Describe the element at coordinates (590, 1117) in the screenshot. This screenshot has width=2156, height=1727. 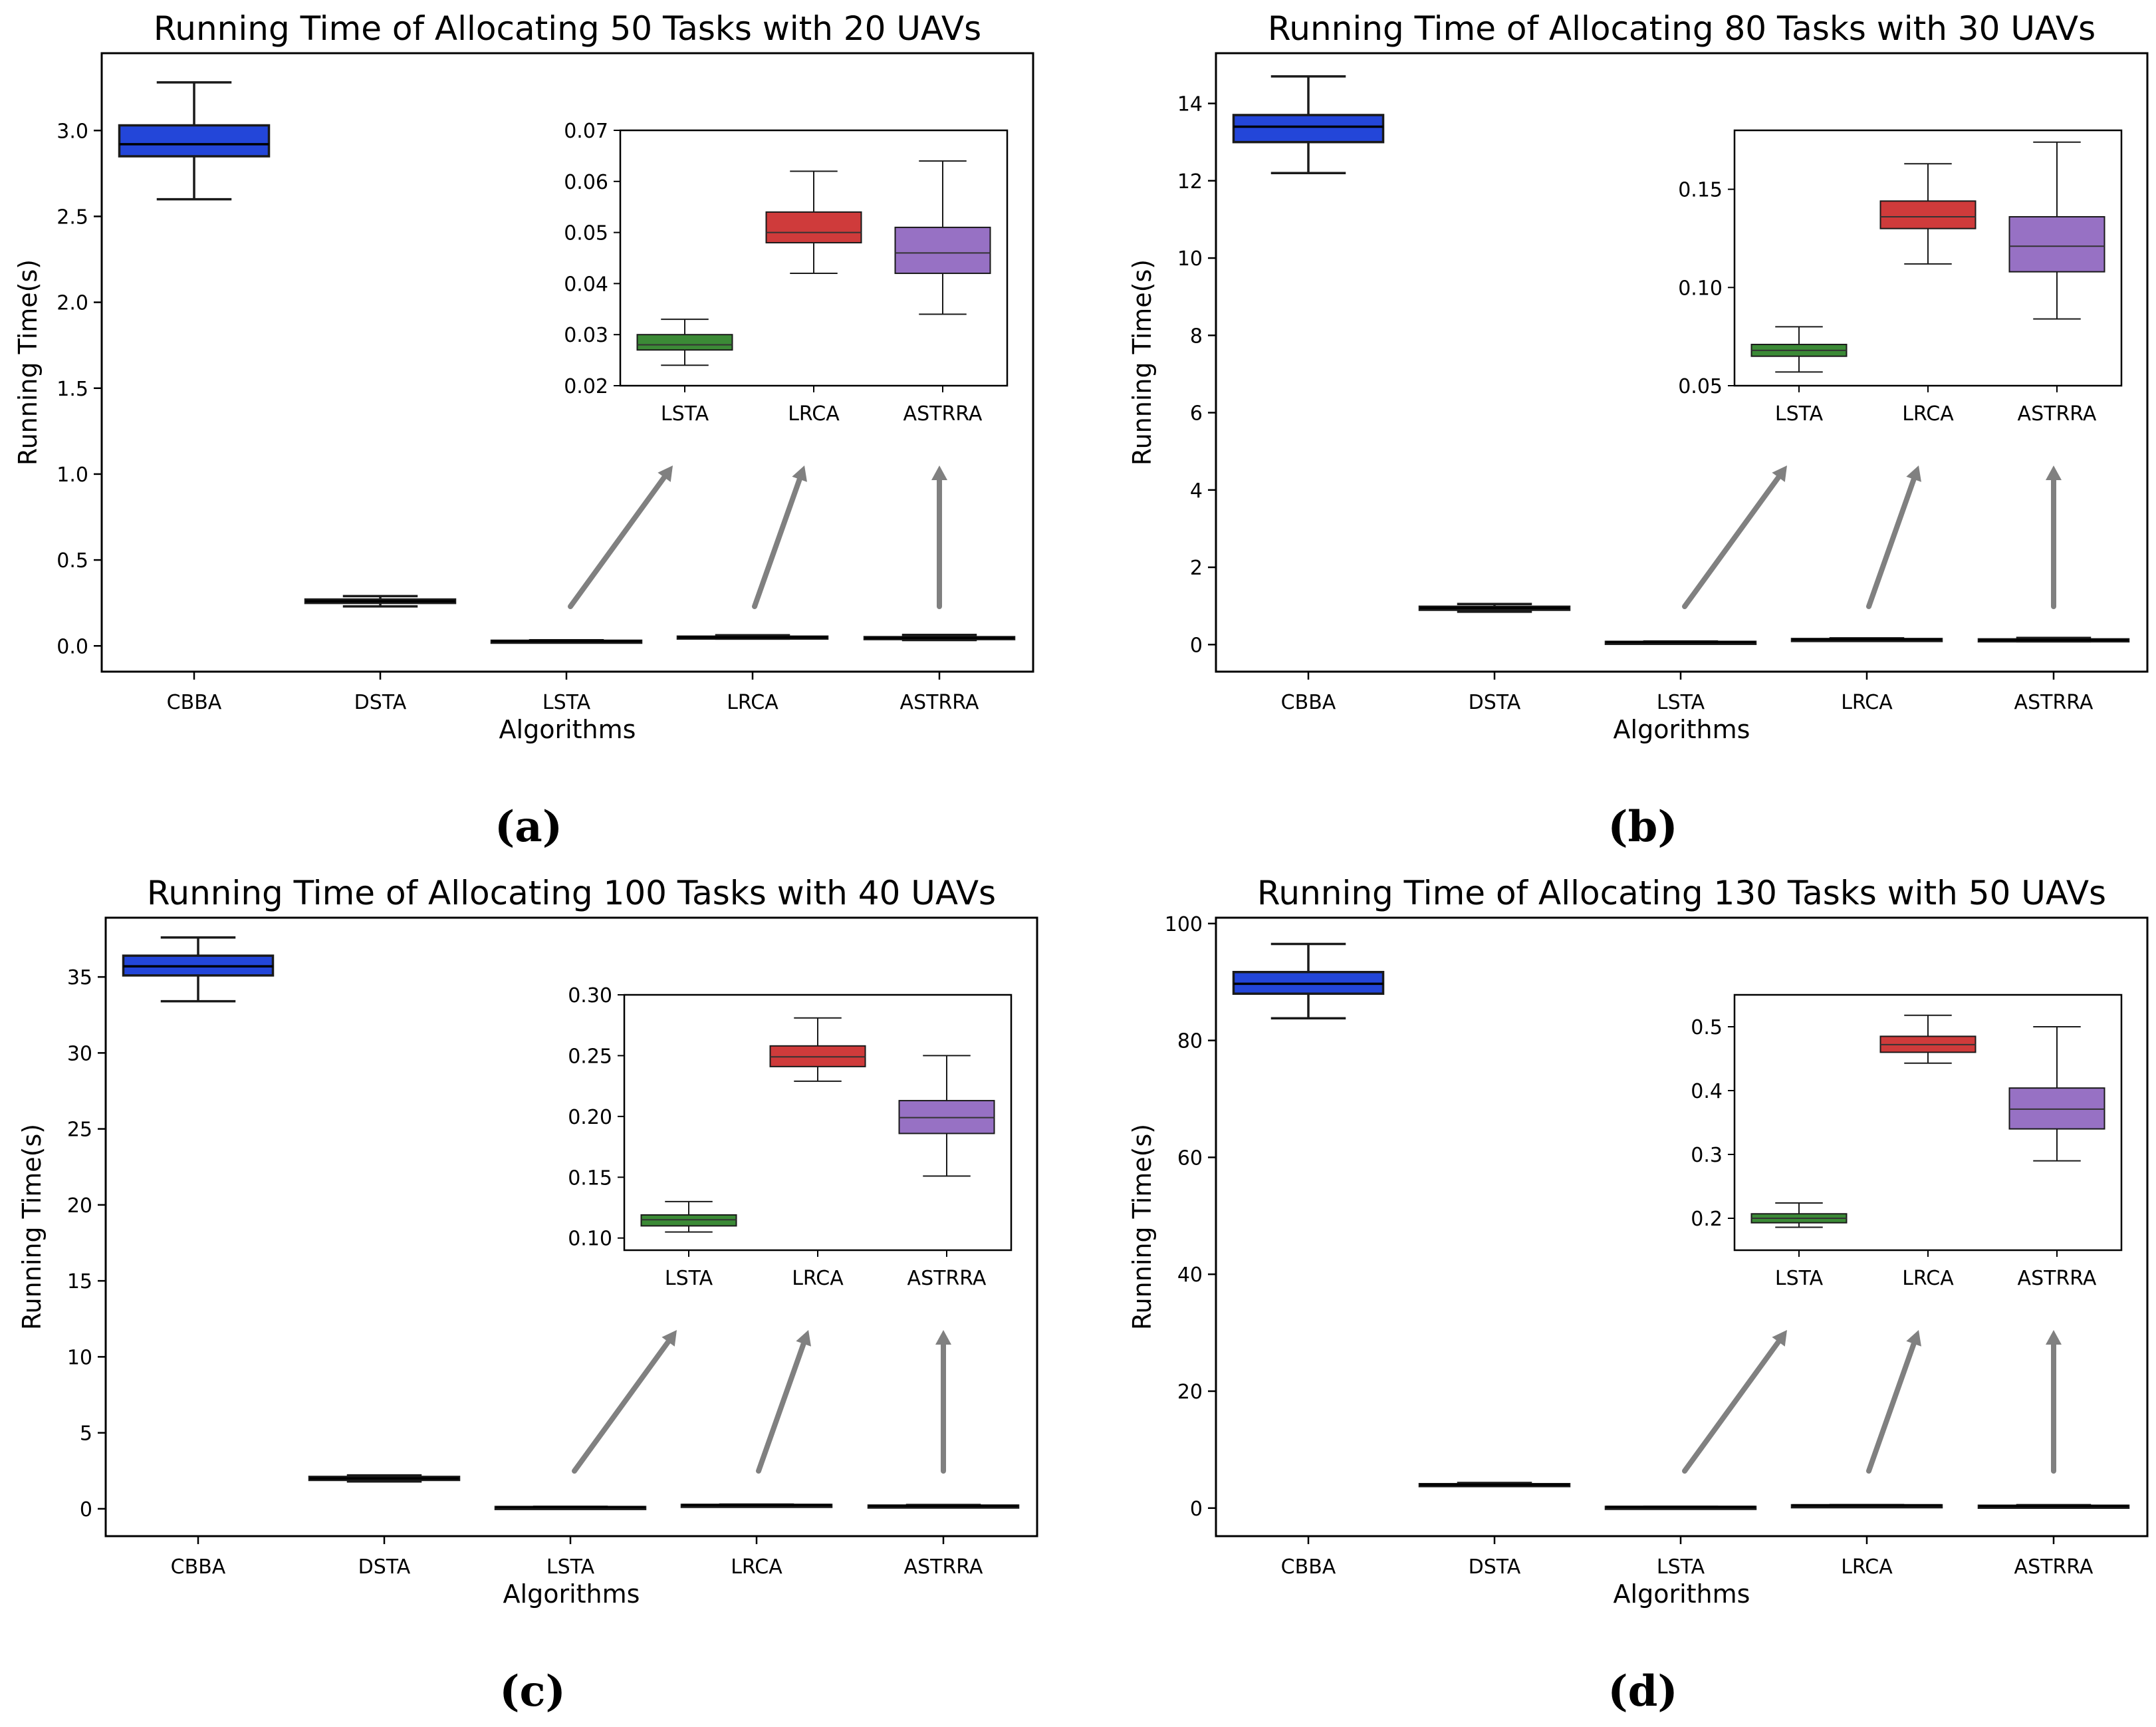
I see `inset-y-tick-label: 0.20` at that location.